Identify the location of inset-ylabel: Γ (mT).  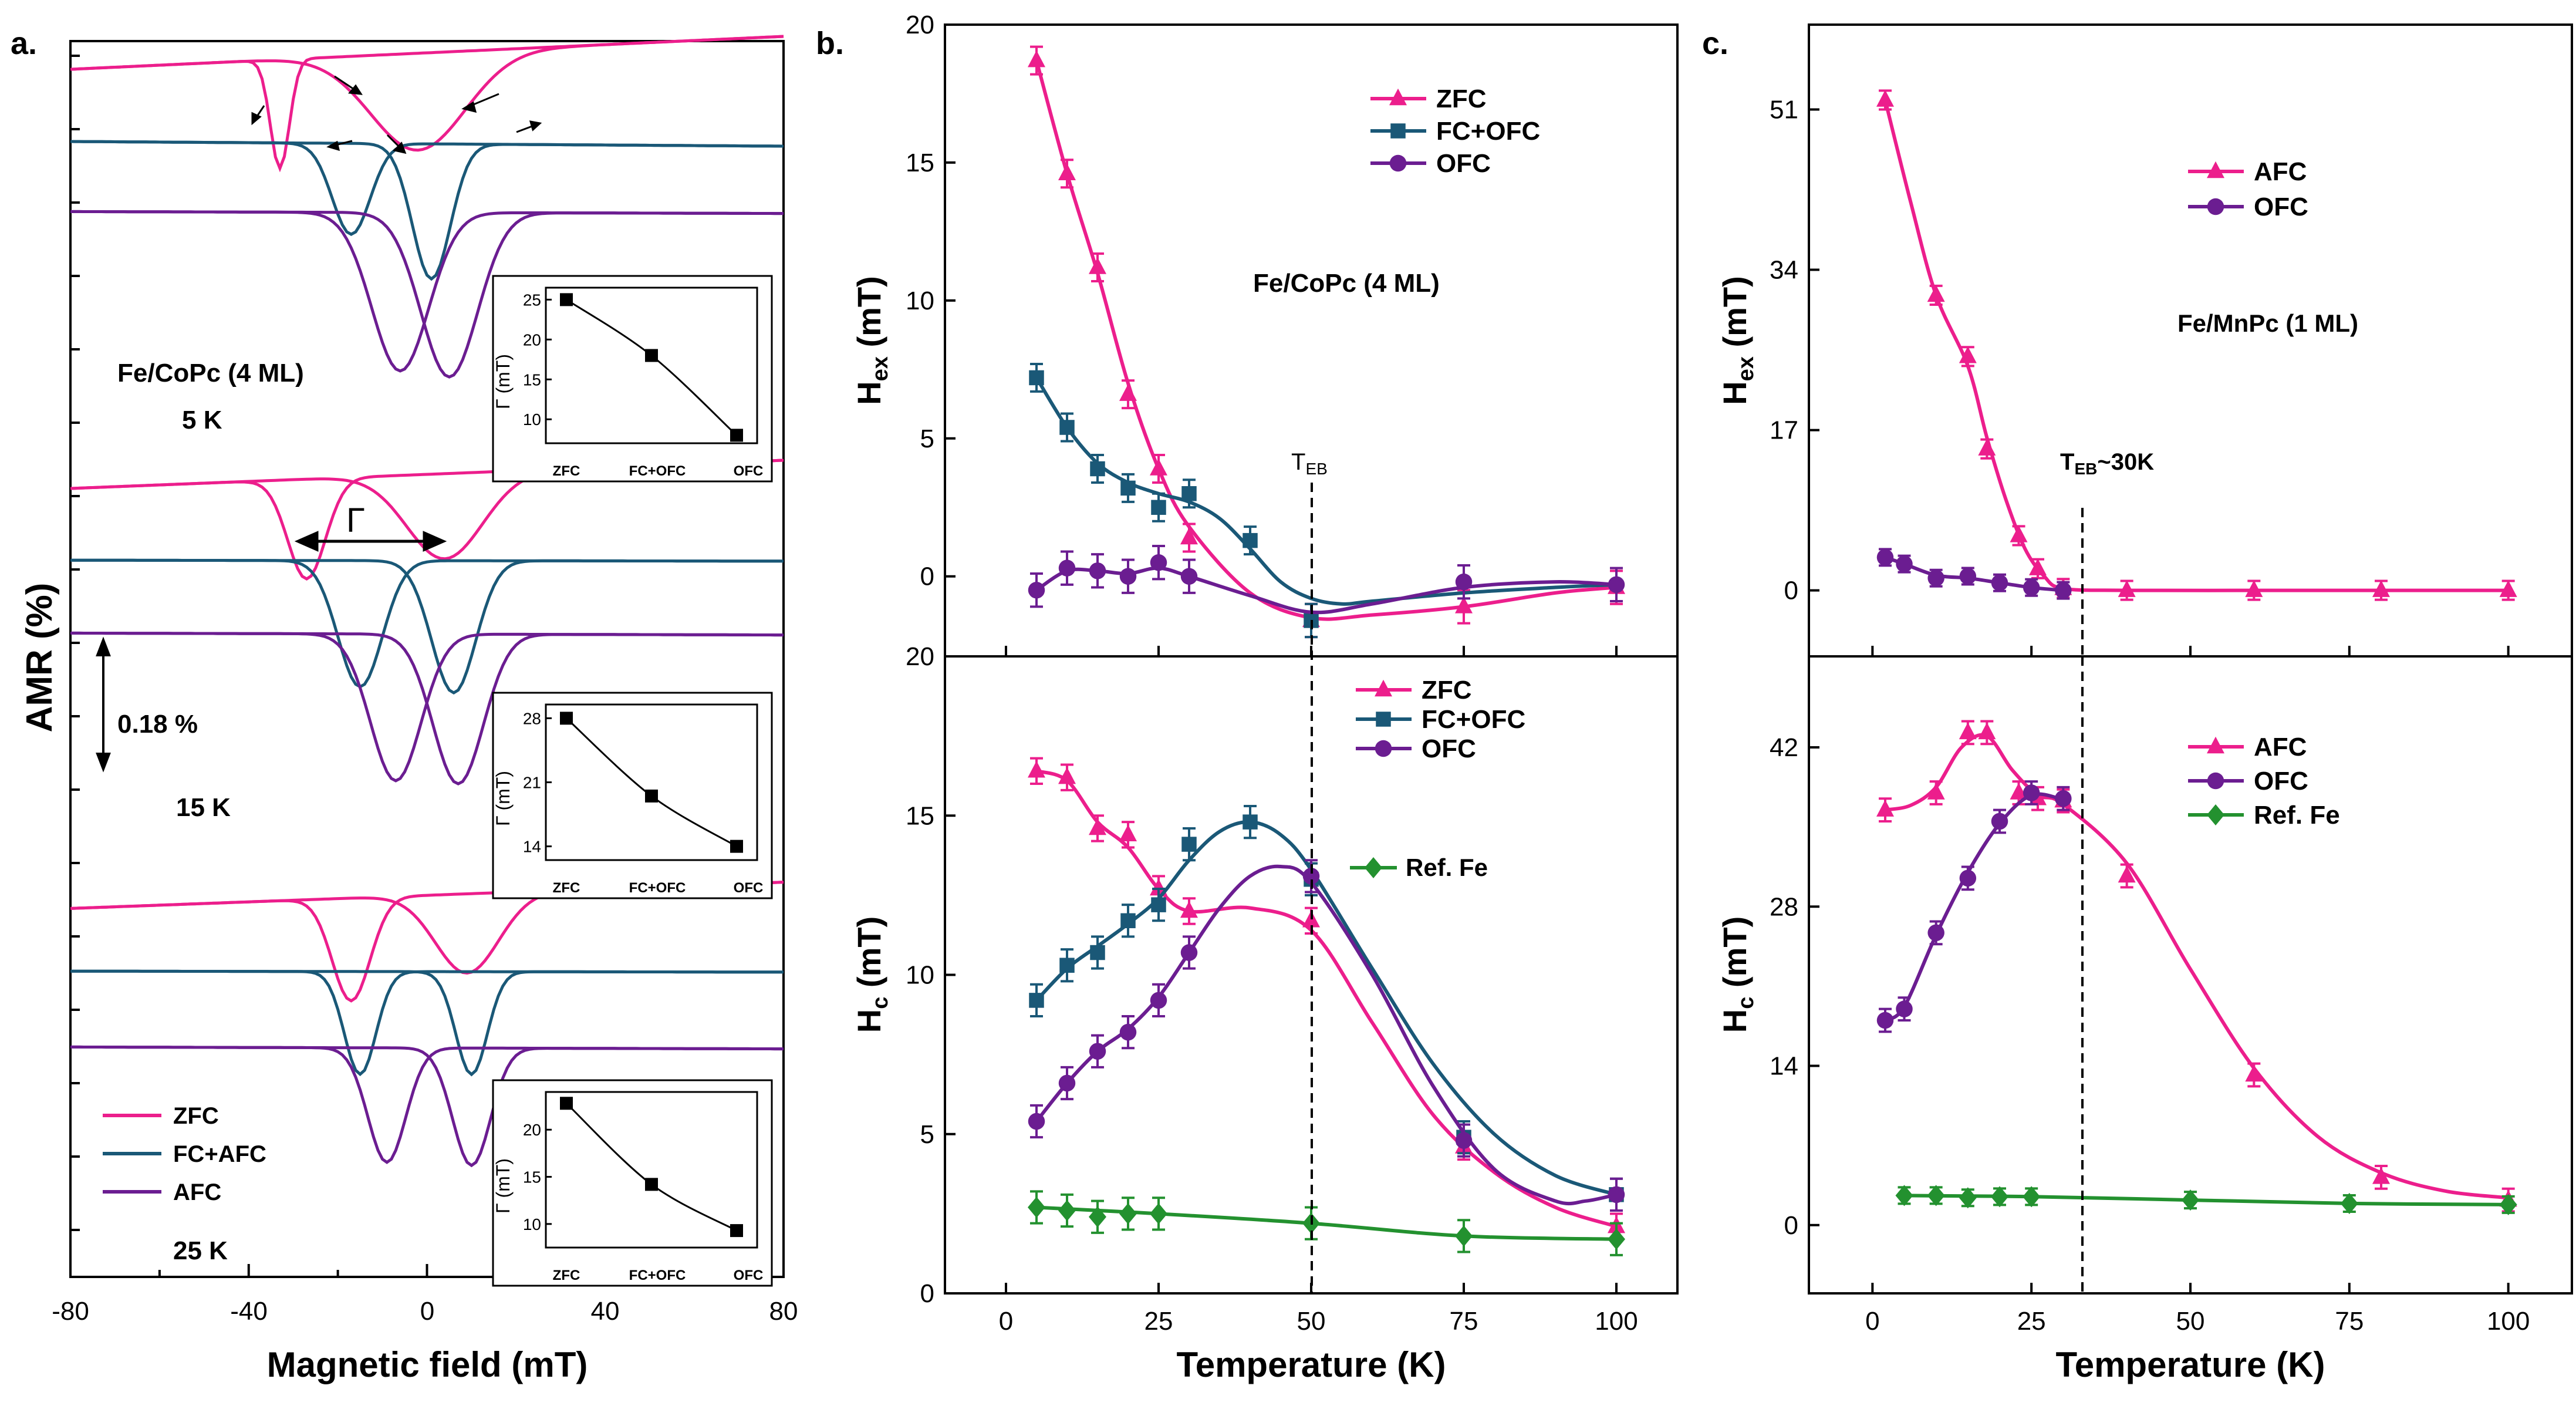
(503, 798).